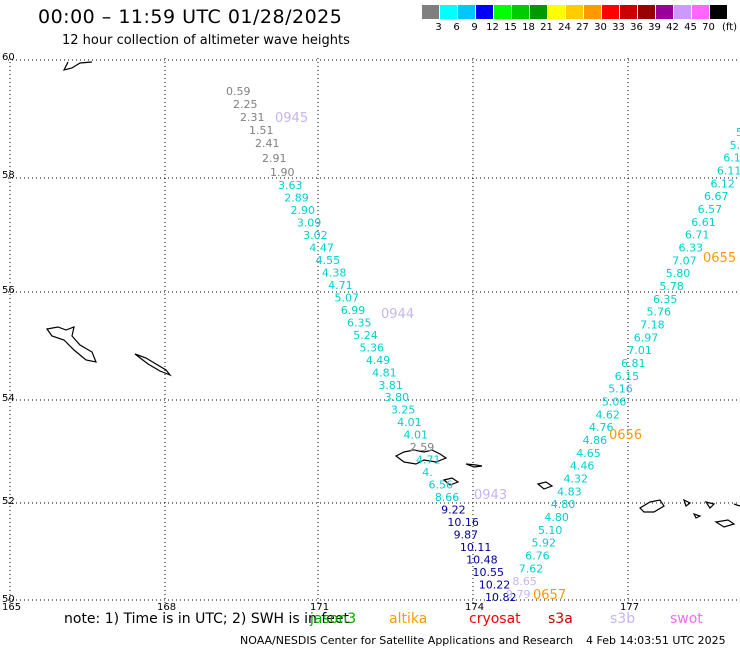 This screenshot has width=740, height=650. I want to click on wave-height-value: 4.47, so click(321, 247).